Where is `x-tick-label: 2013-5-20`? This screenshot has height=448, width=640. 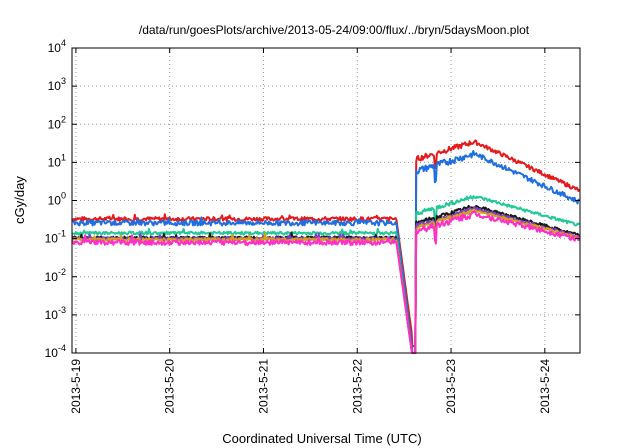
x-tick-label: 2013-5-20 is located at coordinates (170, 386).